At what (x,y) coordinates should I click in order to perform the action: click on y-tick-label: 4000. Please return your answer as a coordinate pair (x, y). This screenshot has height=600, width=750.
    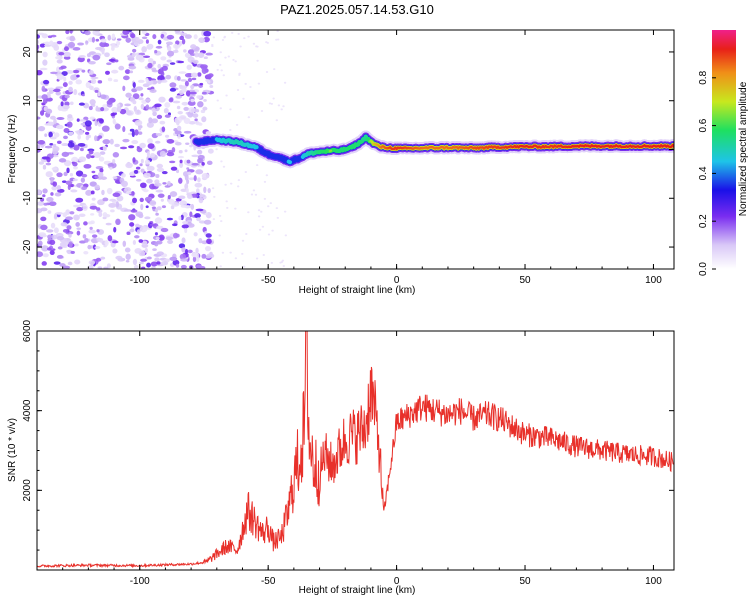
    Looking at the image, I should click on (27, 410).